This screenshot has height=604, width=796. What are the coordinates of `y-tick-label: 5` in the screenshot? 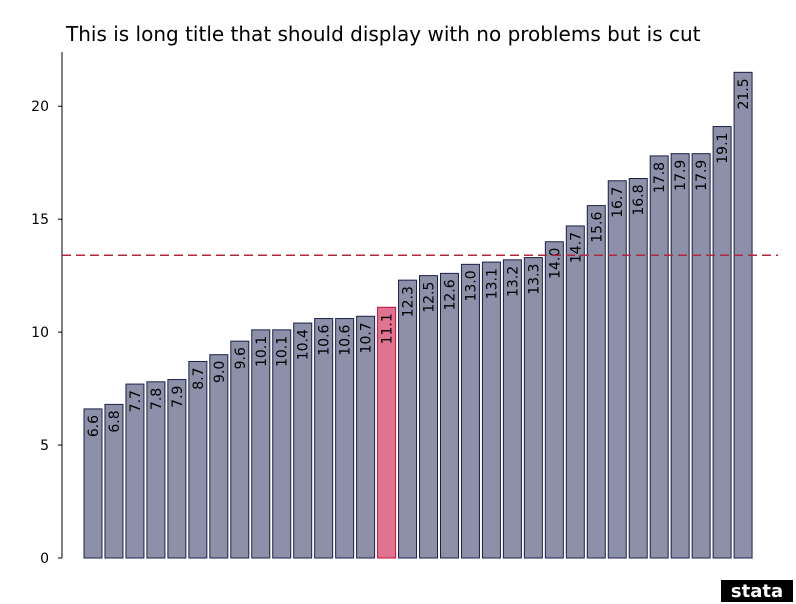 It's located at (44, 446).